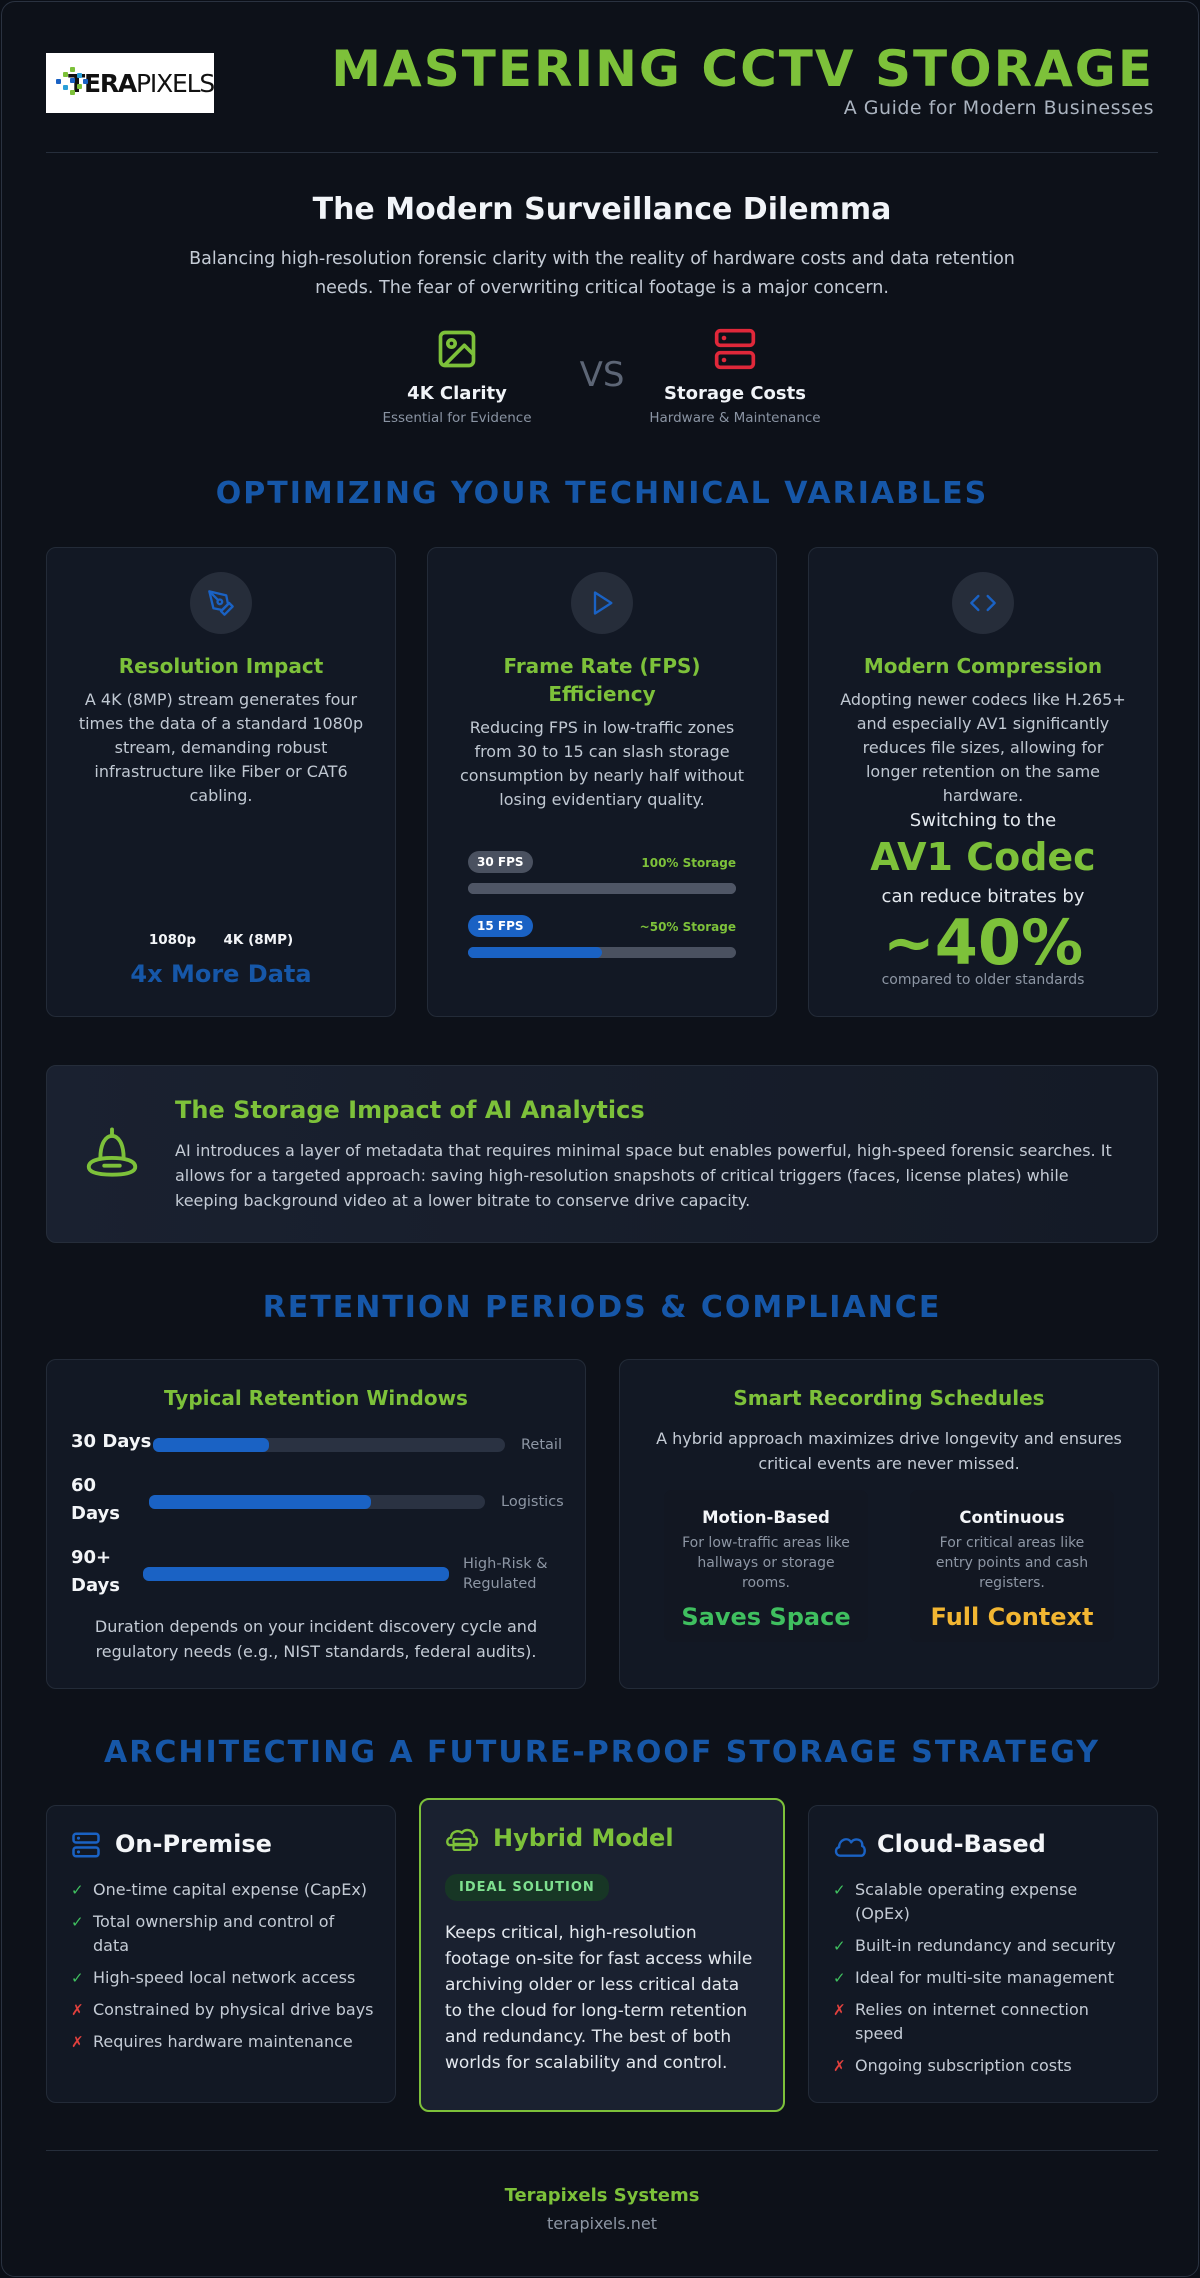  I want to click on fps-30-bar, so click(602, 888).